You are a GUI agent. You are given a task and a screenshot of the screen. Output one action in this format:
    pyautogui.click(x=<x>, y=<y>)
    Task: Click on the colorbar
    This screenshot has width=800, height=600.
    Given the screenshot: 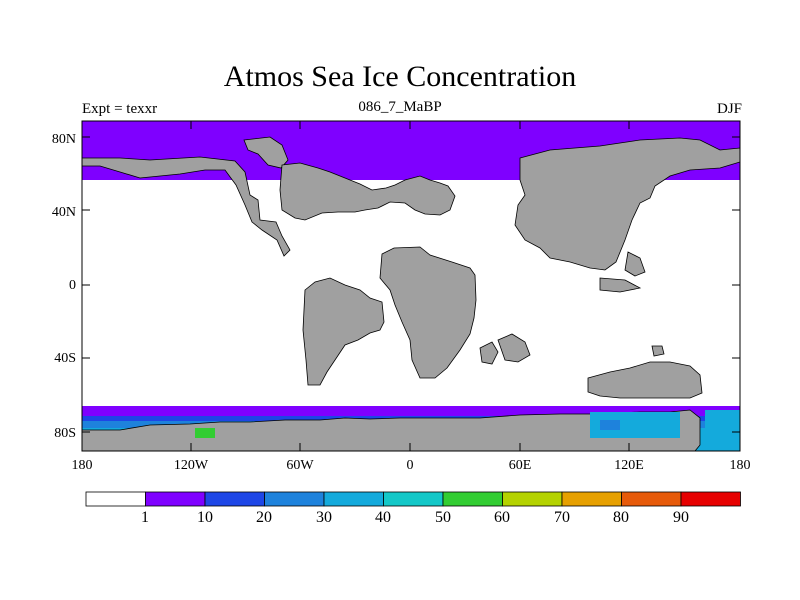 What is the action you would take?
    pyautogui.click(x=413, y=499)
    